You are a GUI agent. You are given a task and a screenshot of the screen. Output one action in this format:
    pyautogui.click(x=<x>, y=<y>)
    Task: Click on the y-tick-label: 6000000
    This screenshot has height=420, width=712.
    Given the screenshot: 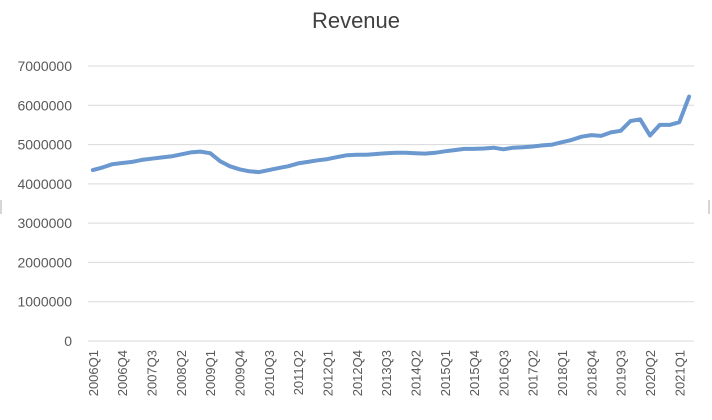 What is the action you would take?
    pyautogui.click(x=44, y=105)
    